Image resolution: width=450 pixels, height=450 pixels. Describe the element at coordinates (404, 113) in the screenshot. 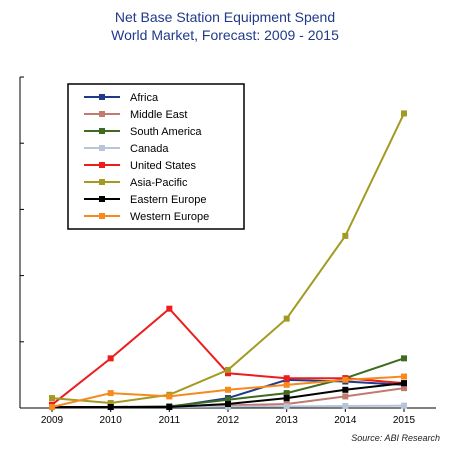

I see `point-asia-pacific-2015` at that location.